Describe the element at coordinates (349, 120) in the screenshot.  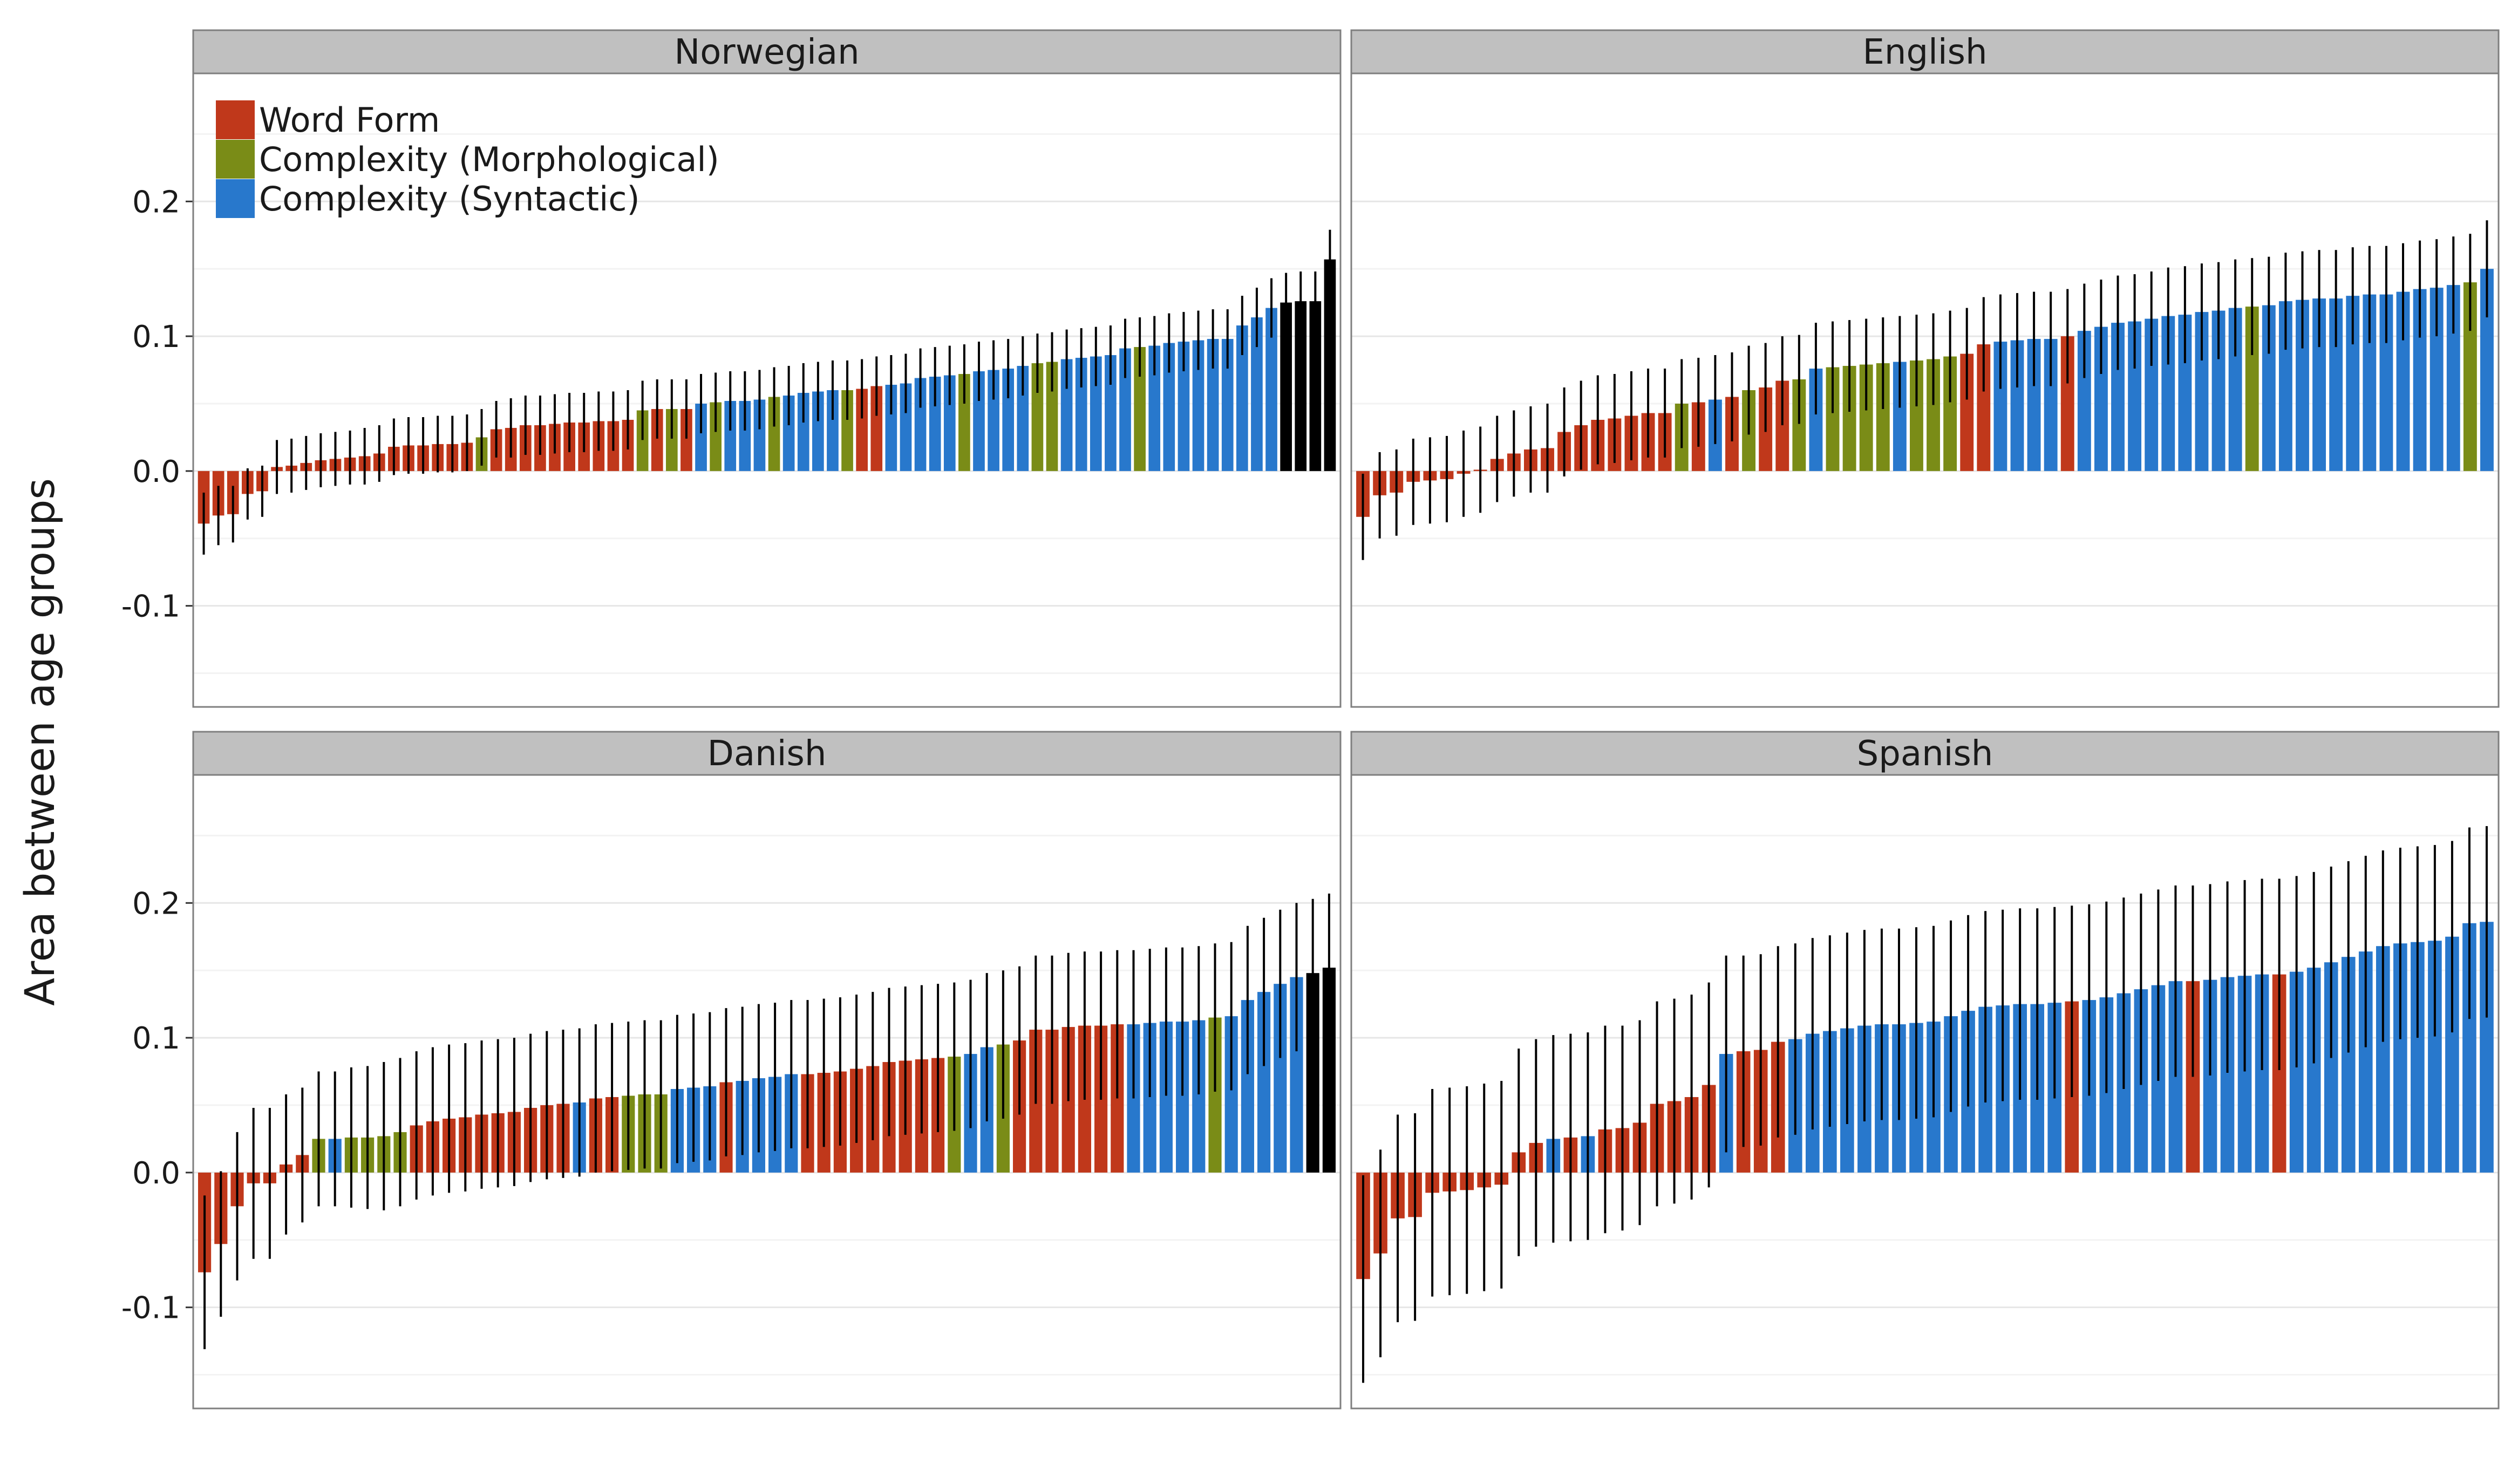
I see `legend-label: Word Form` at that location.